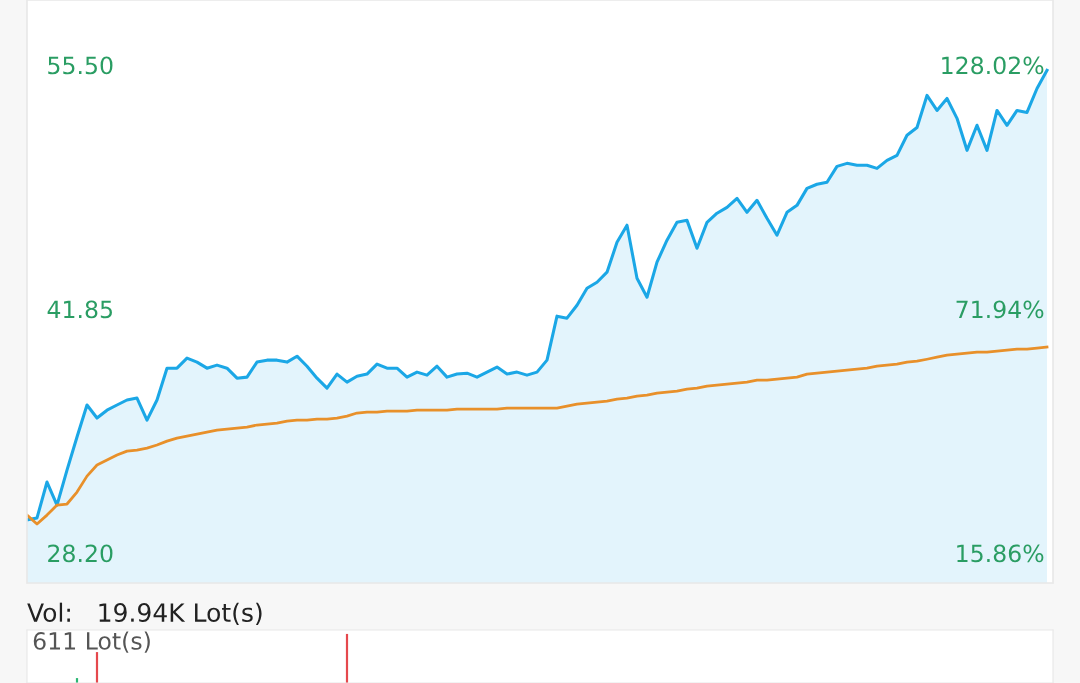 This screenshot has height=683, width=1080. Describe the element at coordinates (79, 309) in the screenshot. I see `y-tick-label: 41.85` at that location.